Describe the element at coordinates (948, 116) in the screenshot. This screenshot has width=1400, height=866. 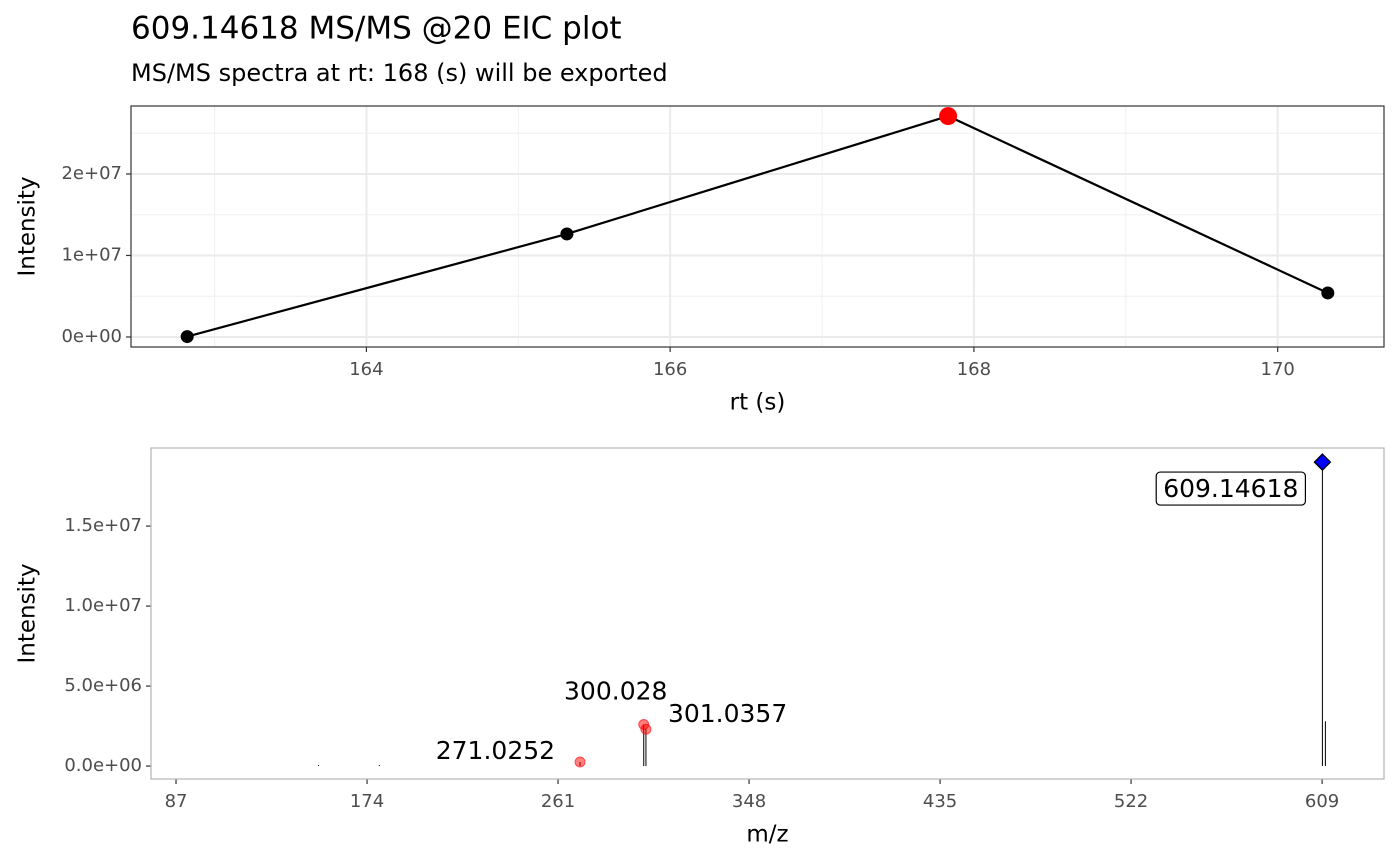
I see `selected-point` at that location.